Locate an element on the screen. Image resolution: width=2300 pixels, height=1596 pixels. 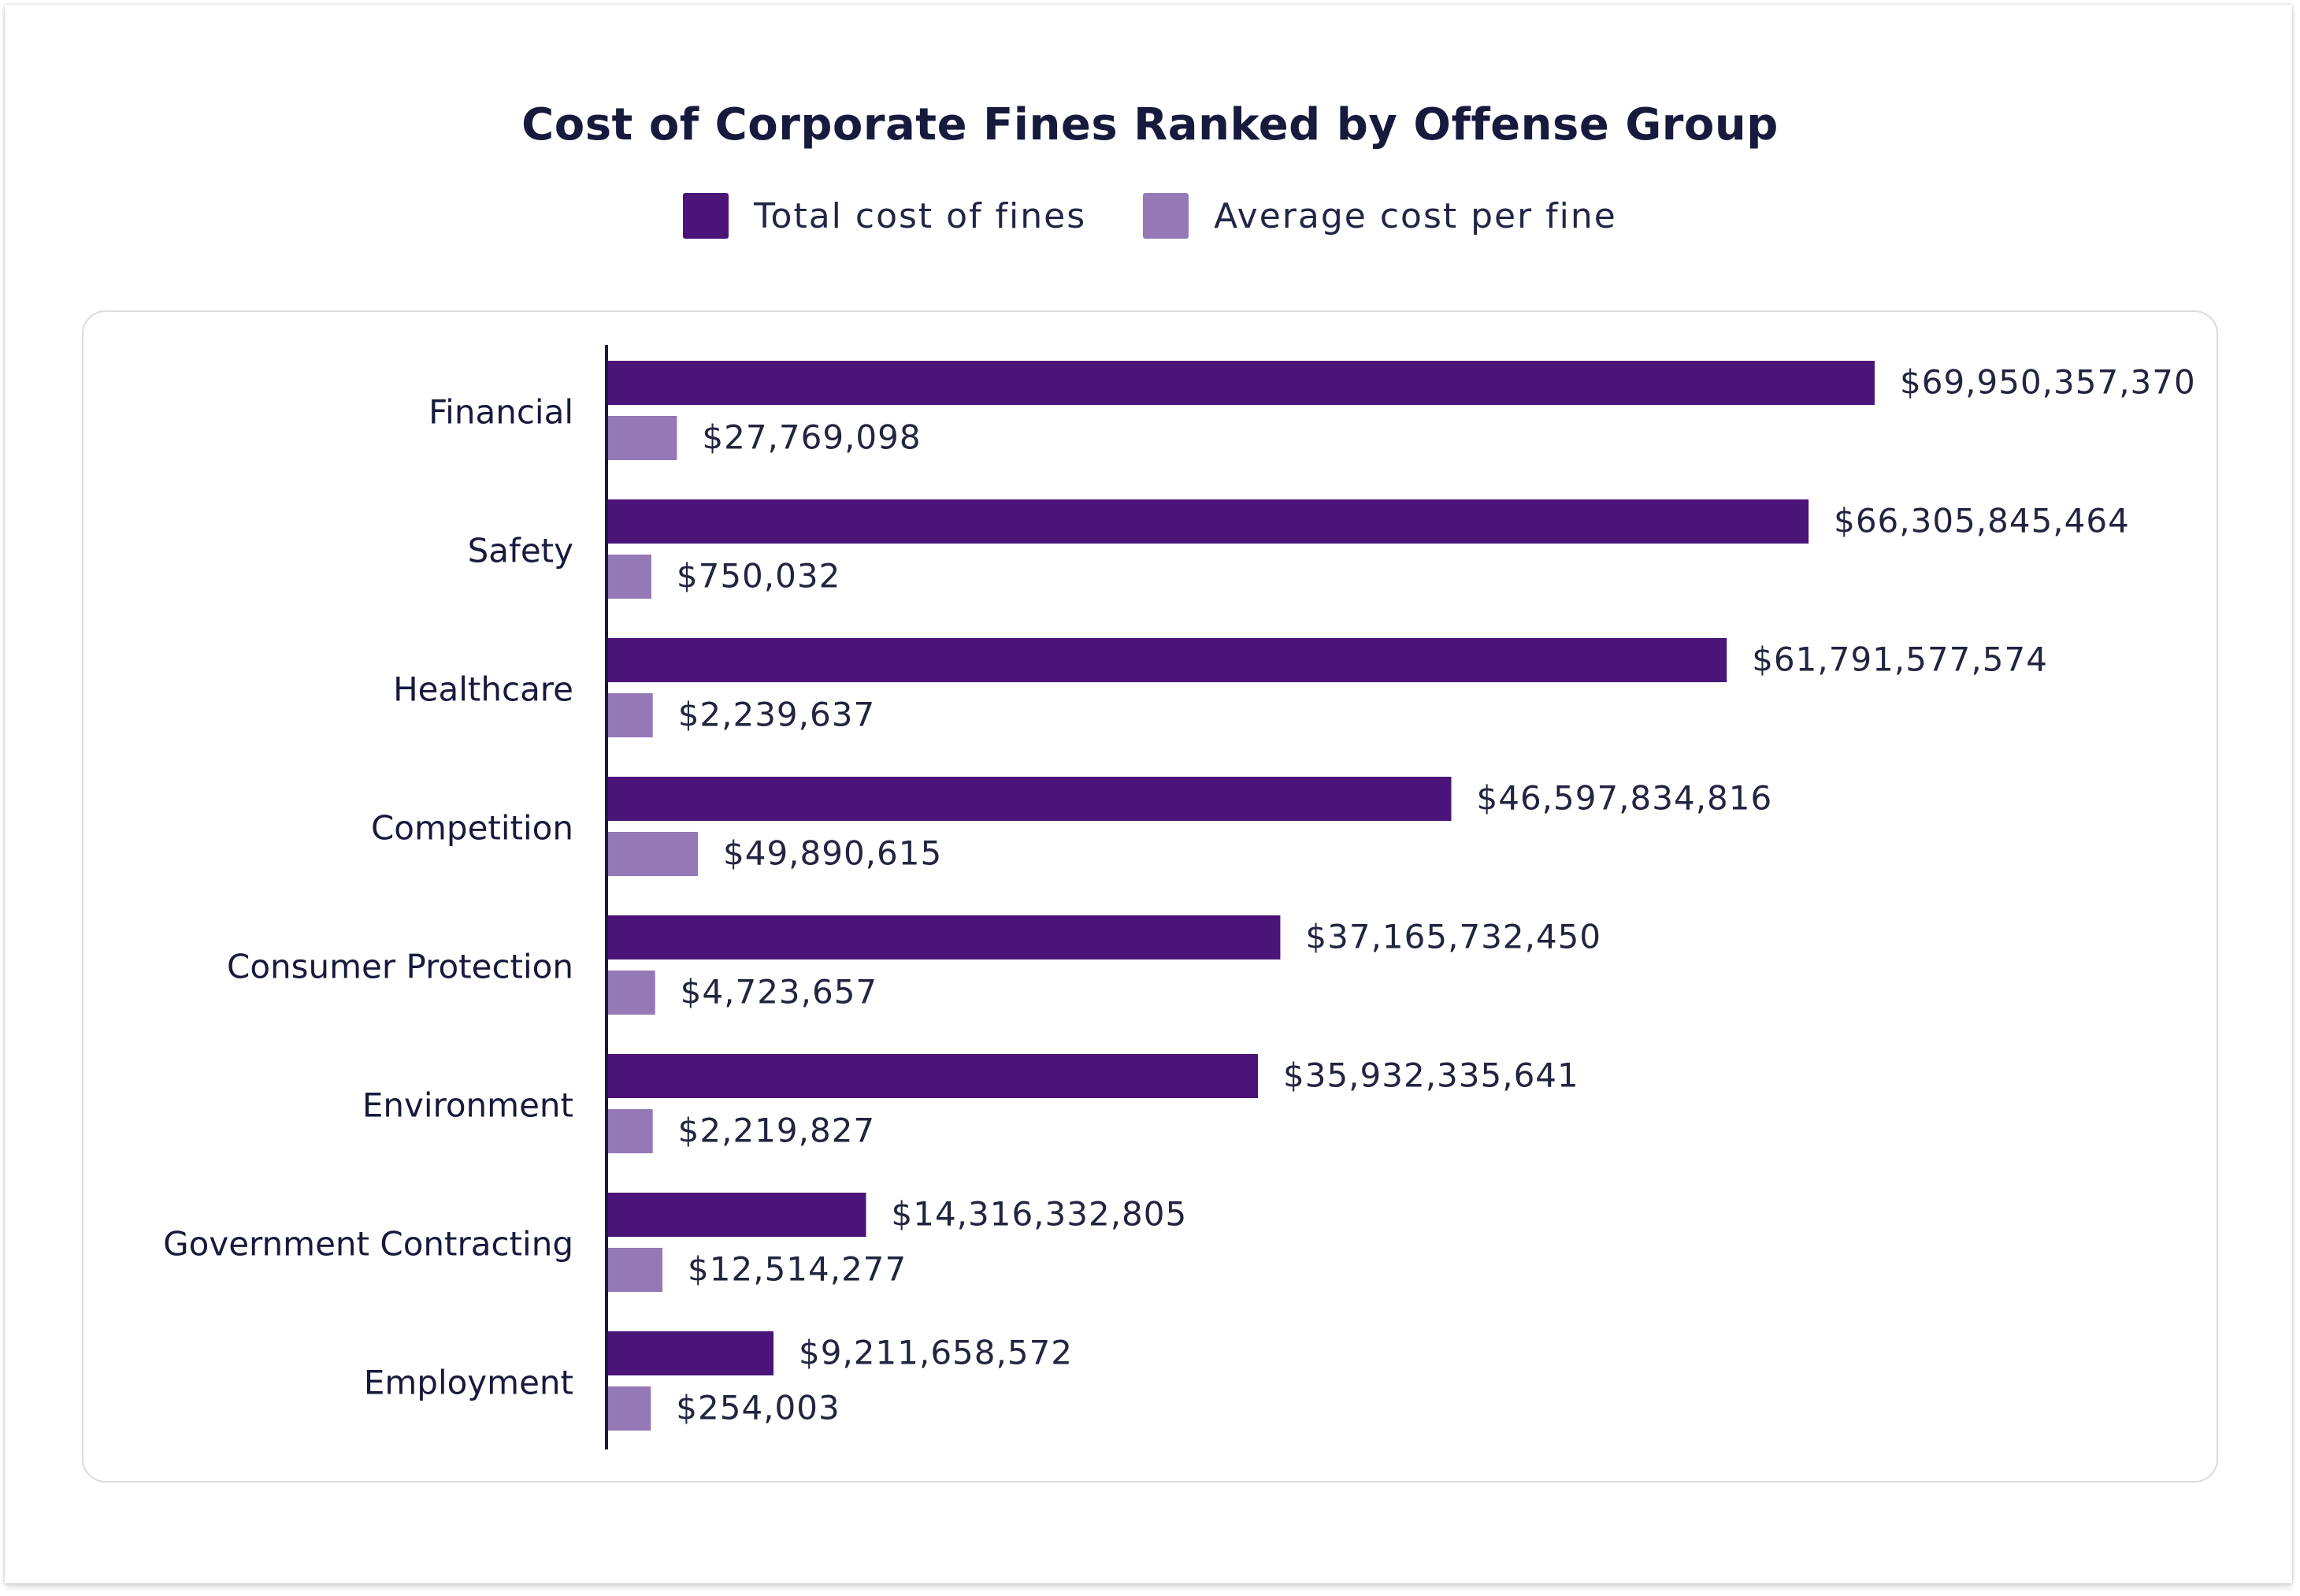
value-label-average: $750,032 is located at coordinates (758, 576).